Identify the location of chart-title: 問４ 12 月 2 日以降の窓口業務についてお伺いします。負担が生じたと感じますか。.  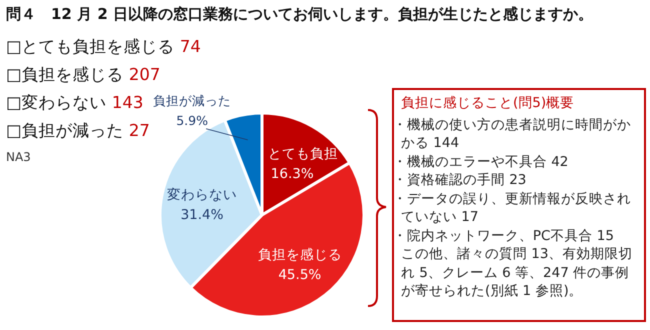
(299, 14).